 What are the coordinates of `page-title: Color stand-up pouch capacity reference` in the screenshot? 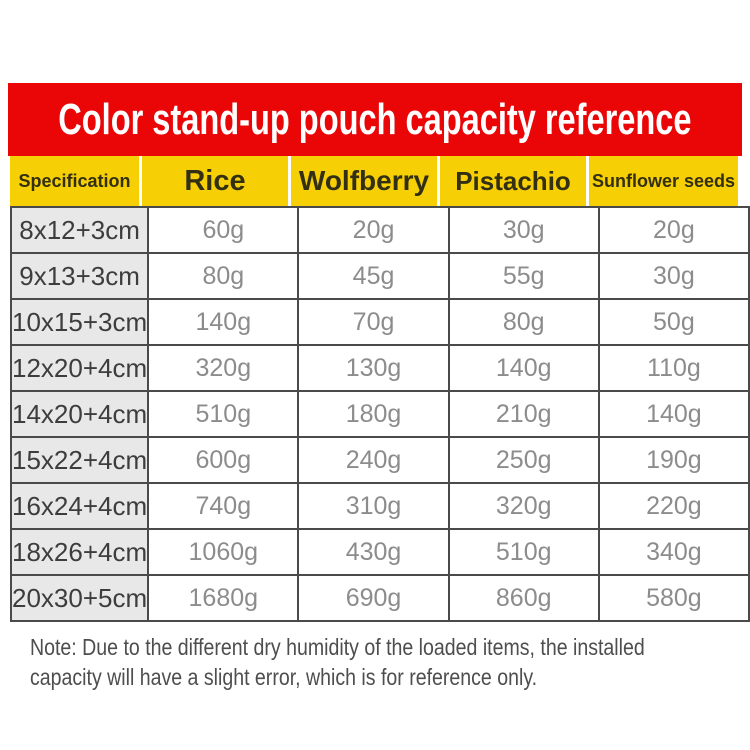 It's located at (375, 119).